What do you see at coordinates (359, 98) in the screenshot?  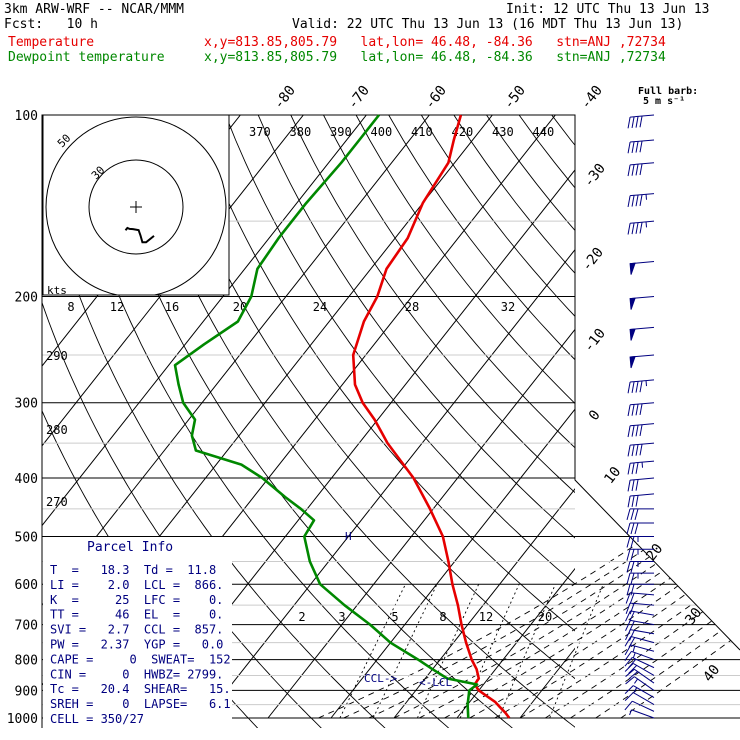 I see `isotherm-label: -70` at bounding box center [359, 98].